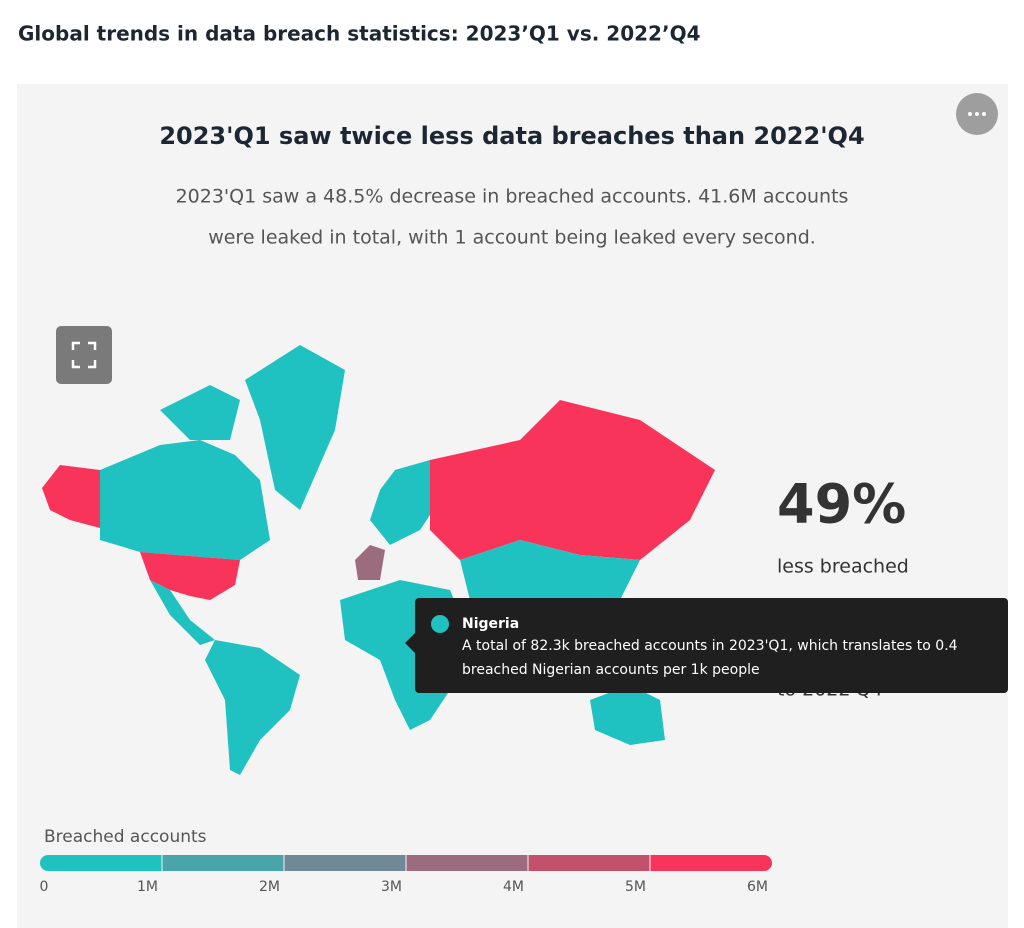 The width and height of the screenshot is (1024, 928). Describe the element at coordinates (611, 670) in the screenshot. I see `tooltip-line: breached Nigerian accounts per 1k people` at that location.